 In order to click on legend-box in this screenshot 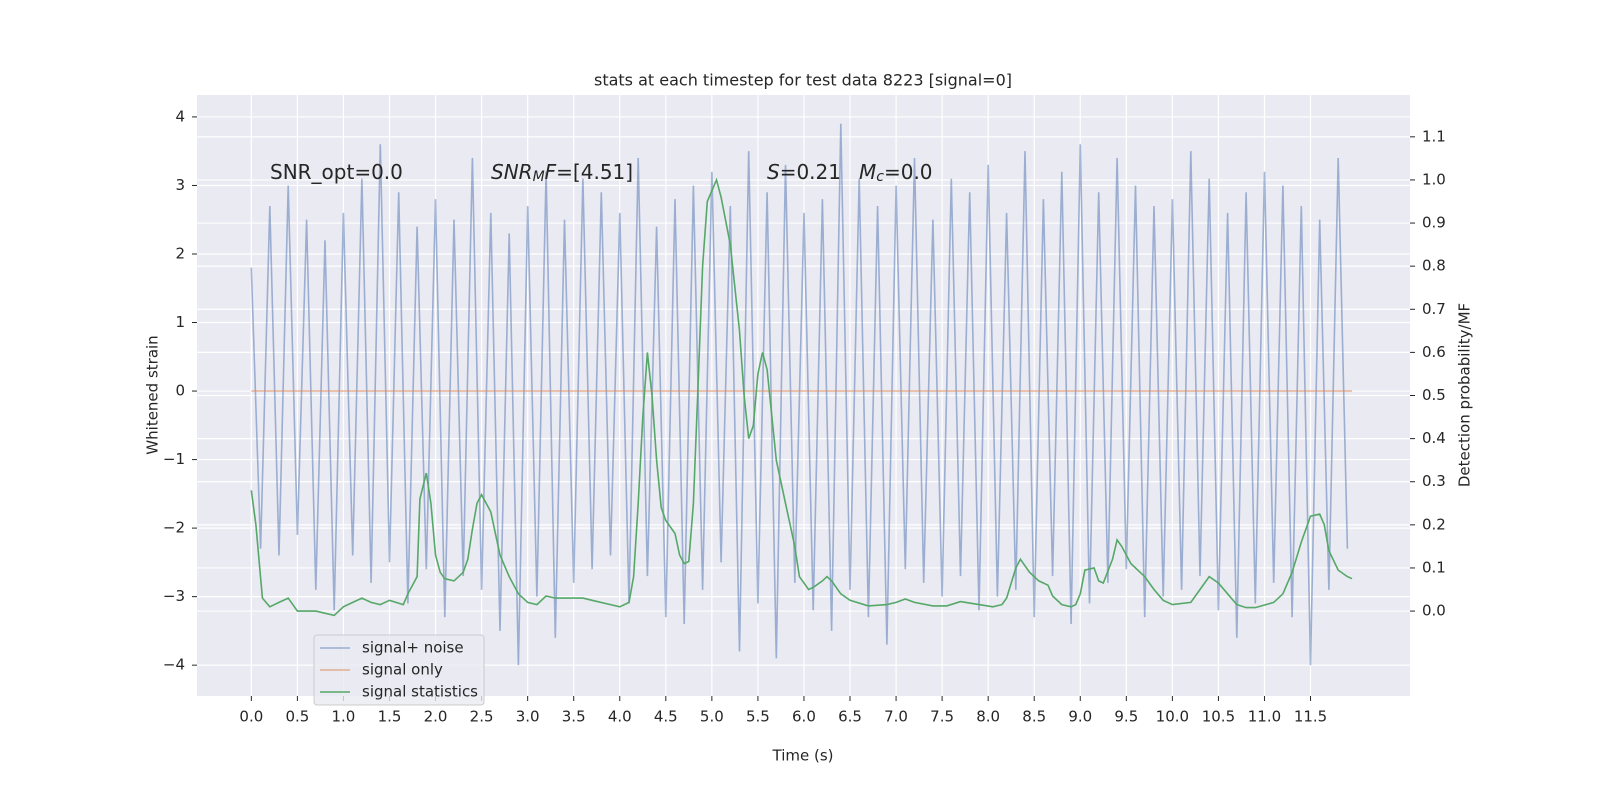, I will do `click(399, 670)`.